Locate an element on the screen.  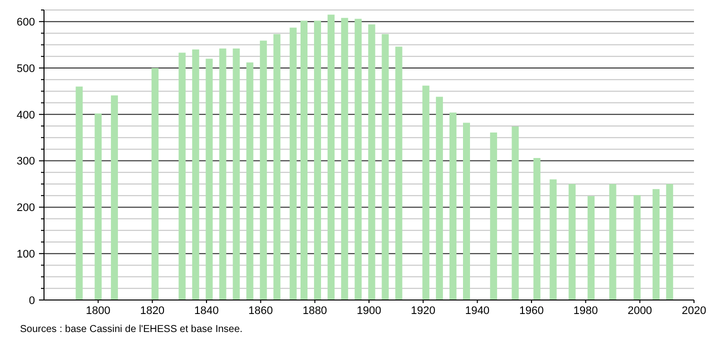
x-tick-label: 1800 is located at coordinates (98, 311).